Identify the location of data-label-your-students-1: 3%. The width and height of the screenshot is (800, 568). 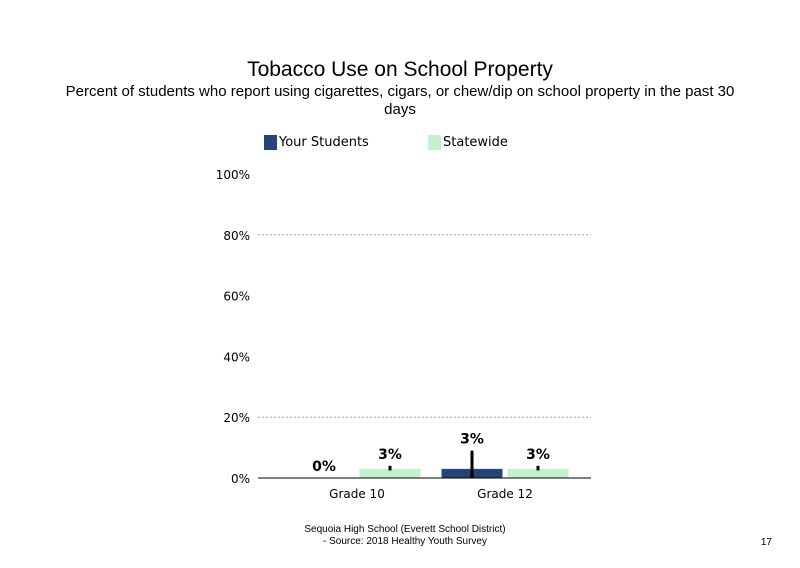
(472, 440).